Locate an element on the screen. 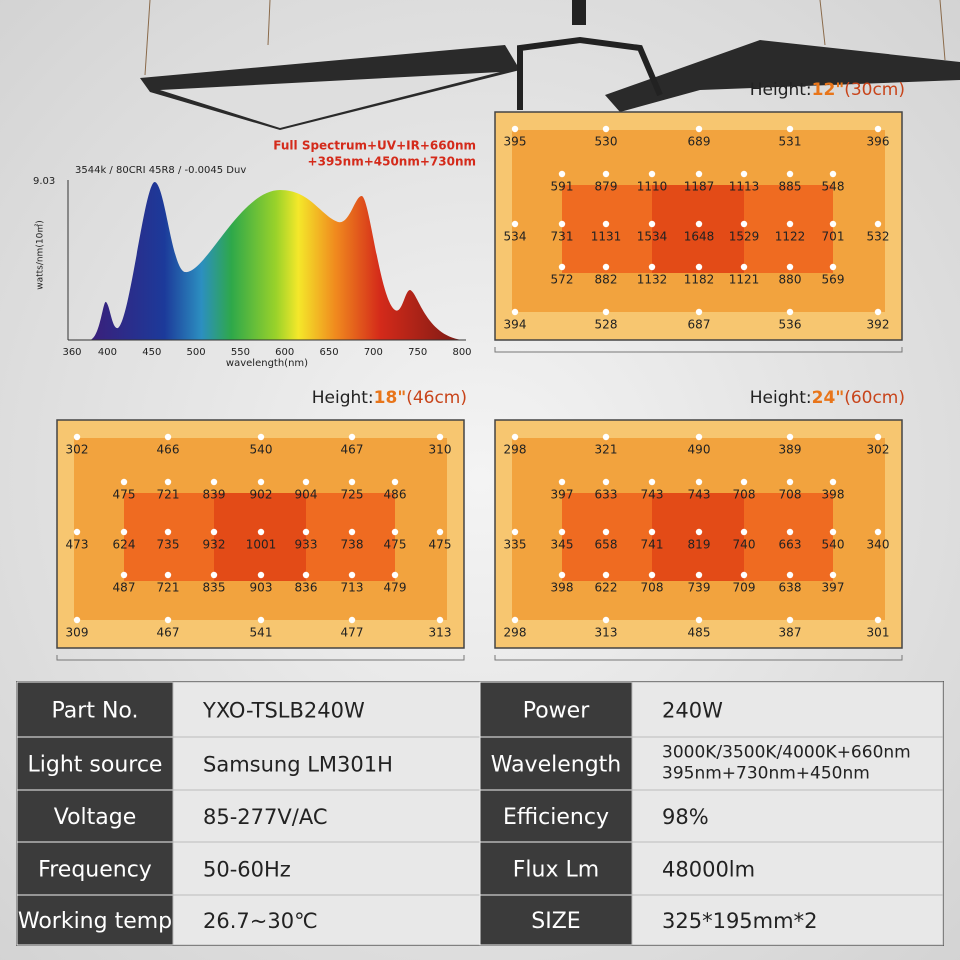 Image resolution: width=960 pixels, height=960 pixels. label-text: SIZE is located at coordinates (555, 921).